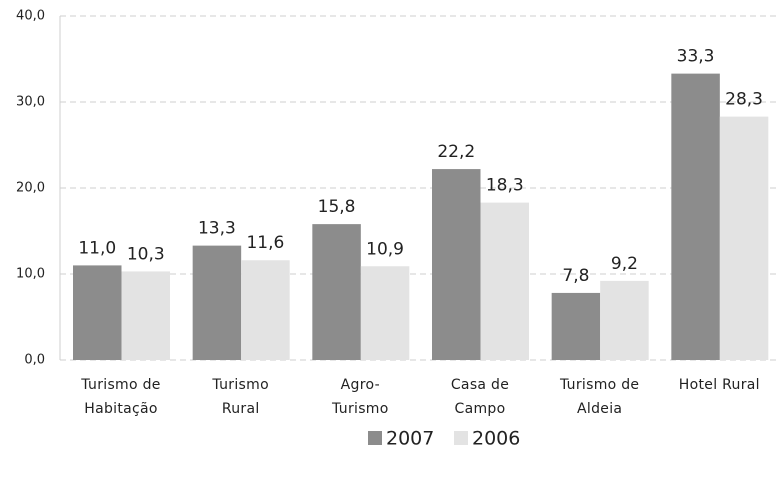 This screenshot has width=778, height=481. Describe the element at coordinates (719, 385) in the screenshot. I see `x-tick-label: Hotel Rural` at that location.